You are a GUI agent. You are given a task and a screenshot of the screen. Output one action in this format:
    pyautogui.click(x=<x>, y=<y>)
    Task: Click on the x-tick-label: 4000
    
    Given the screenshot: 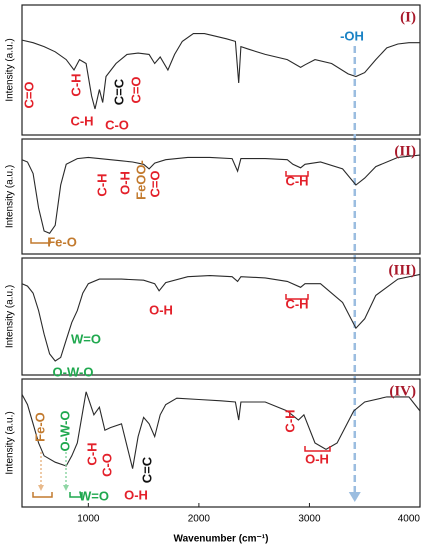 What is the action you would take?
    pyautogui.click(x=409, y=519)
    